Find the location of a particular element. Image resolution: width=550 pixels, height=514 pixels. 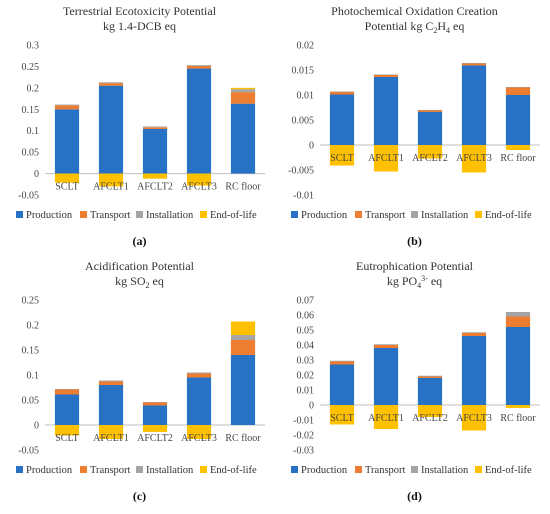

bar-end-of-life-sclt is located at coordinates (342, 155).